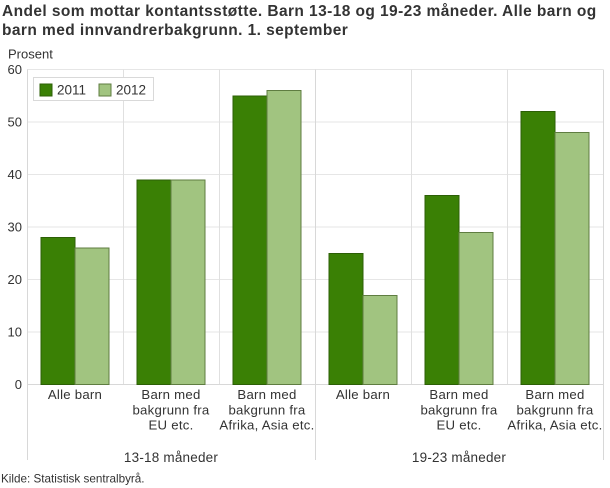  What do you see at coordinates (71, 90) in the screenshot?
I see `svg-text: 2011` at bounding box center [71, 90].